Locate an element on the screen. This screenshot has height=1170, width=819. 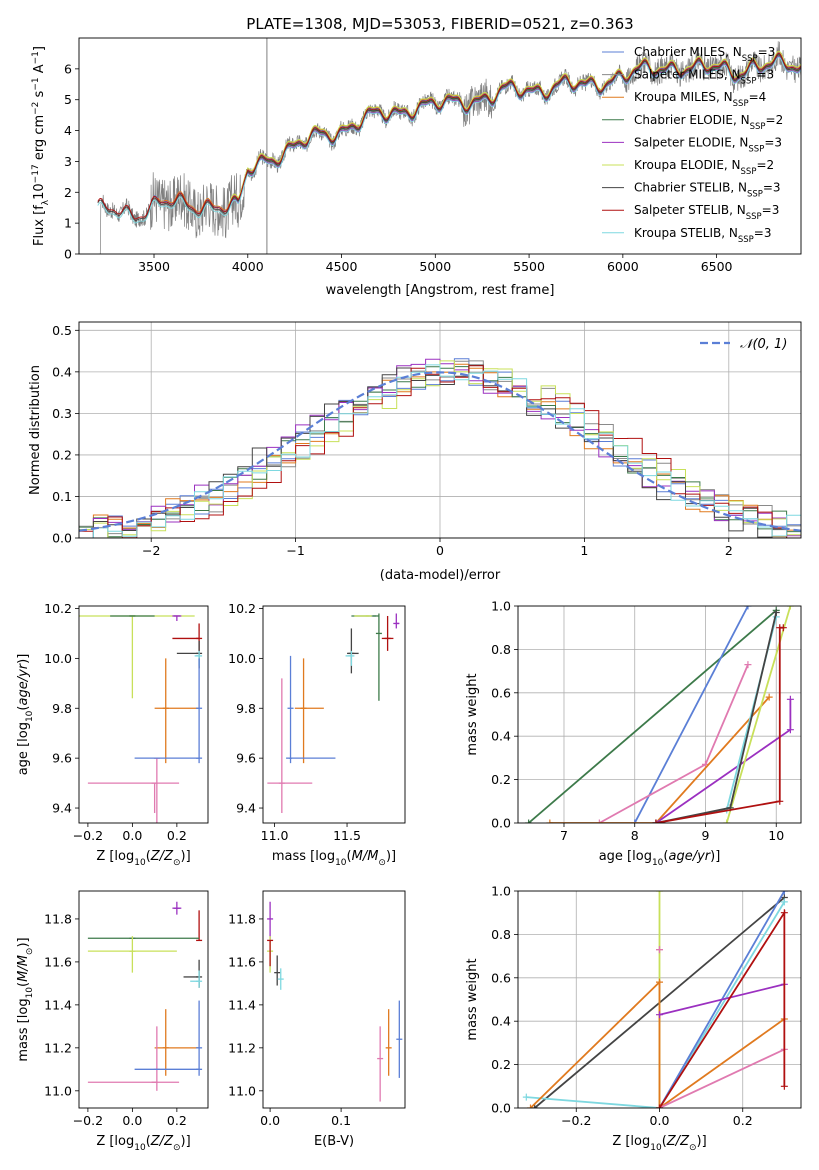
normal-curve is located at coordinates (440, 451).